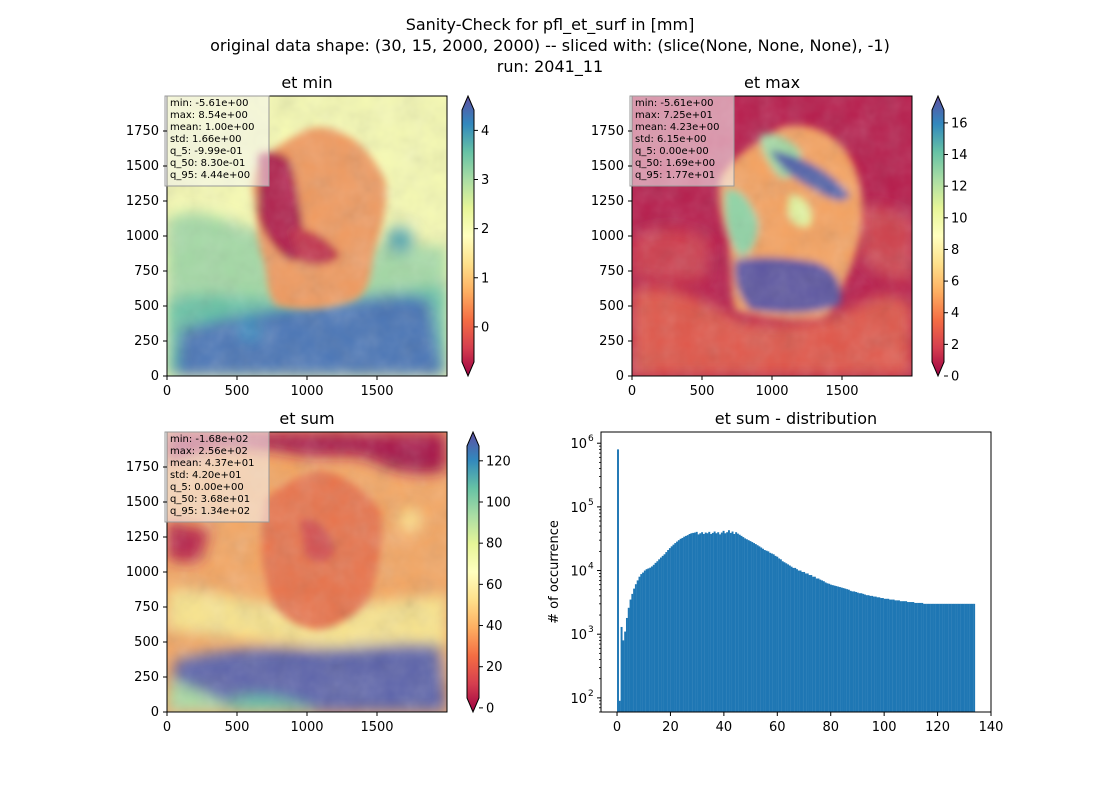 This screenshot has width=1100, height=800. What do you see at coordinates (674, 103) in the screenshot?
I see `stats-line: min: -5.61e+00` at bounding box center [674, 103].